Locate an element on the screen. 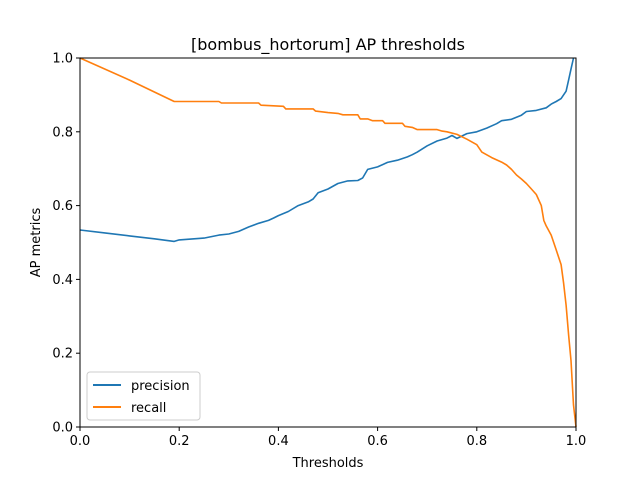  chart-title: [bombus_hortorum] AP thresholds is located at coordinates (328, 45).